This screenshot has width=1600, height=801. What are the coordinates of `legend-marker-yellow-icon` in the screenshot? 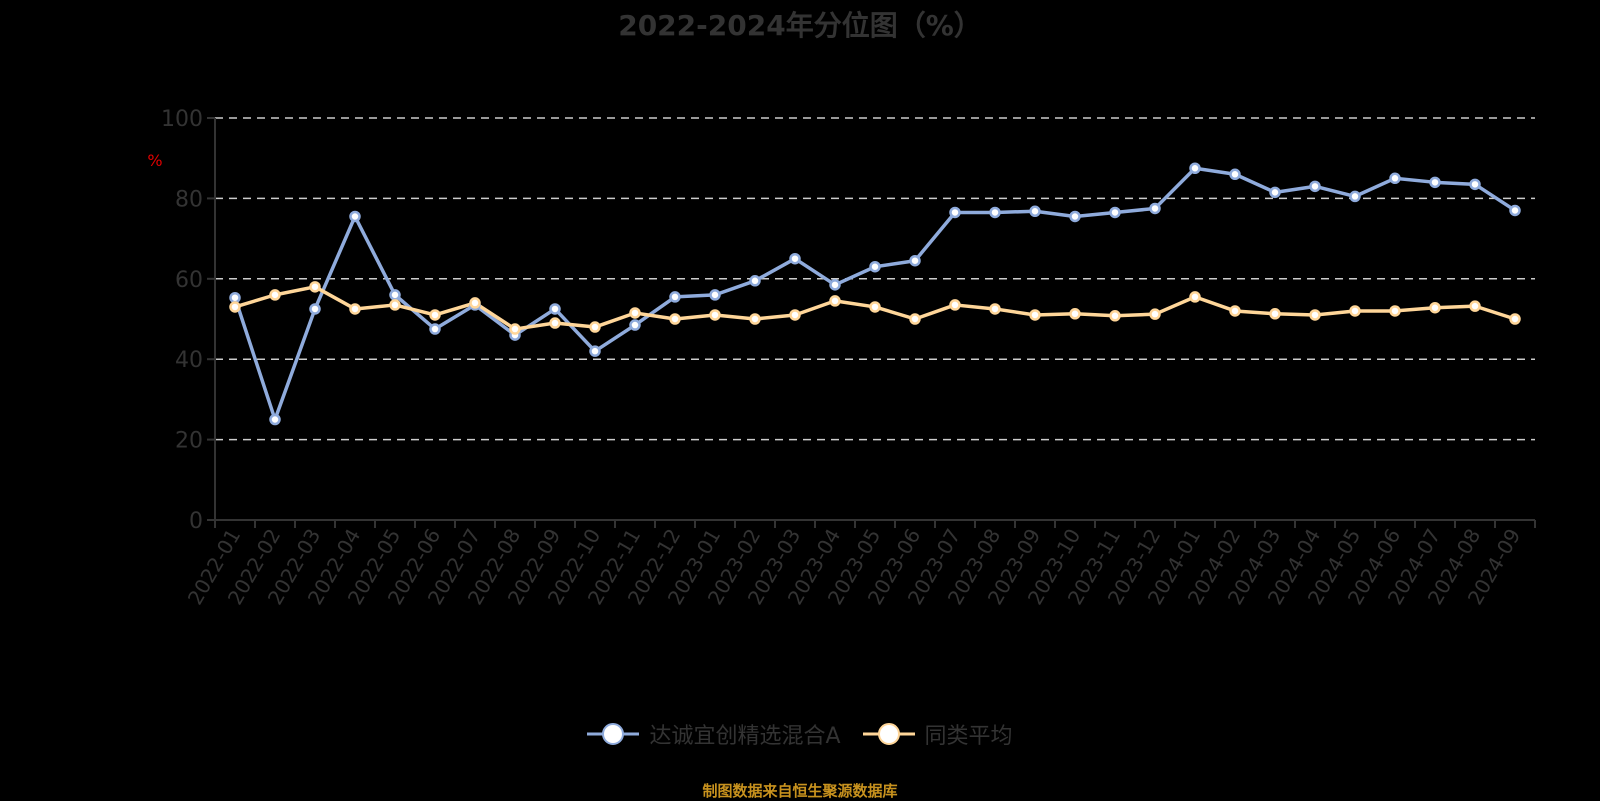 It's located at (888, 734).